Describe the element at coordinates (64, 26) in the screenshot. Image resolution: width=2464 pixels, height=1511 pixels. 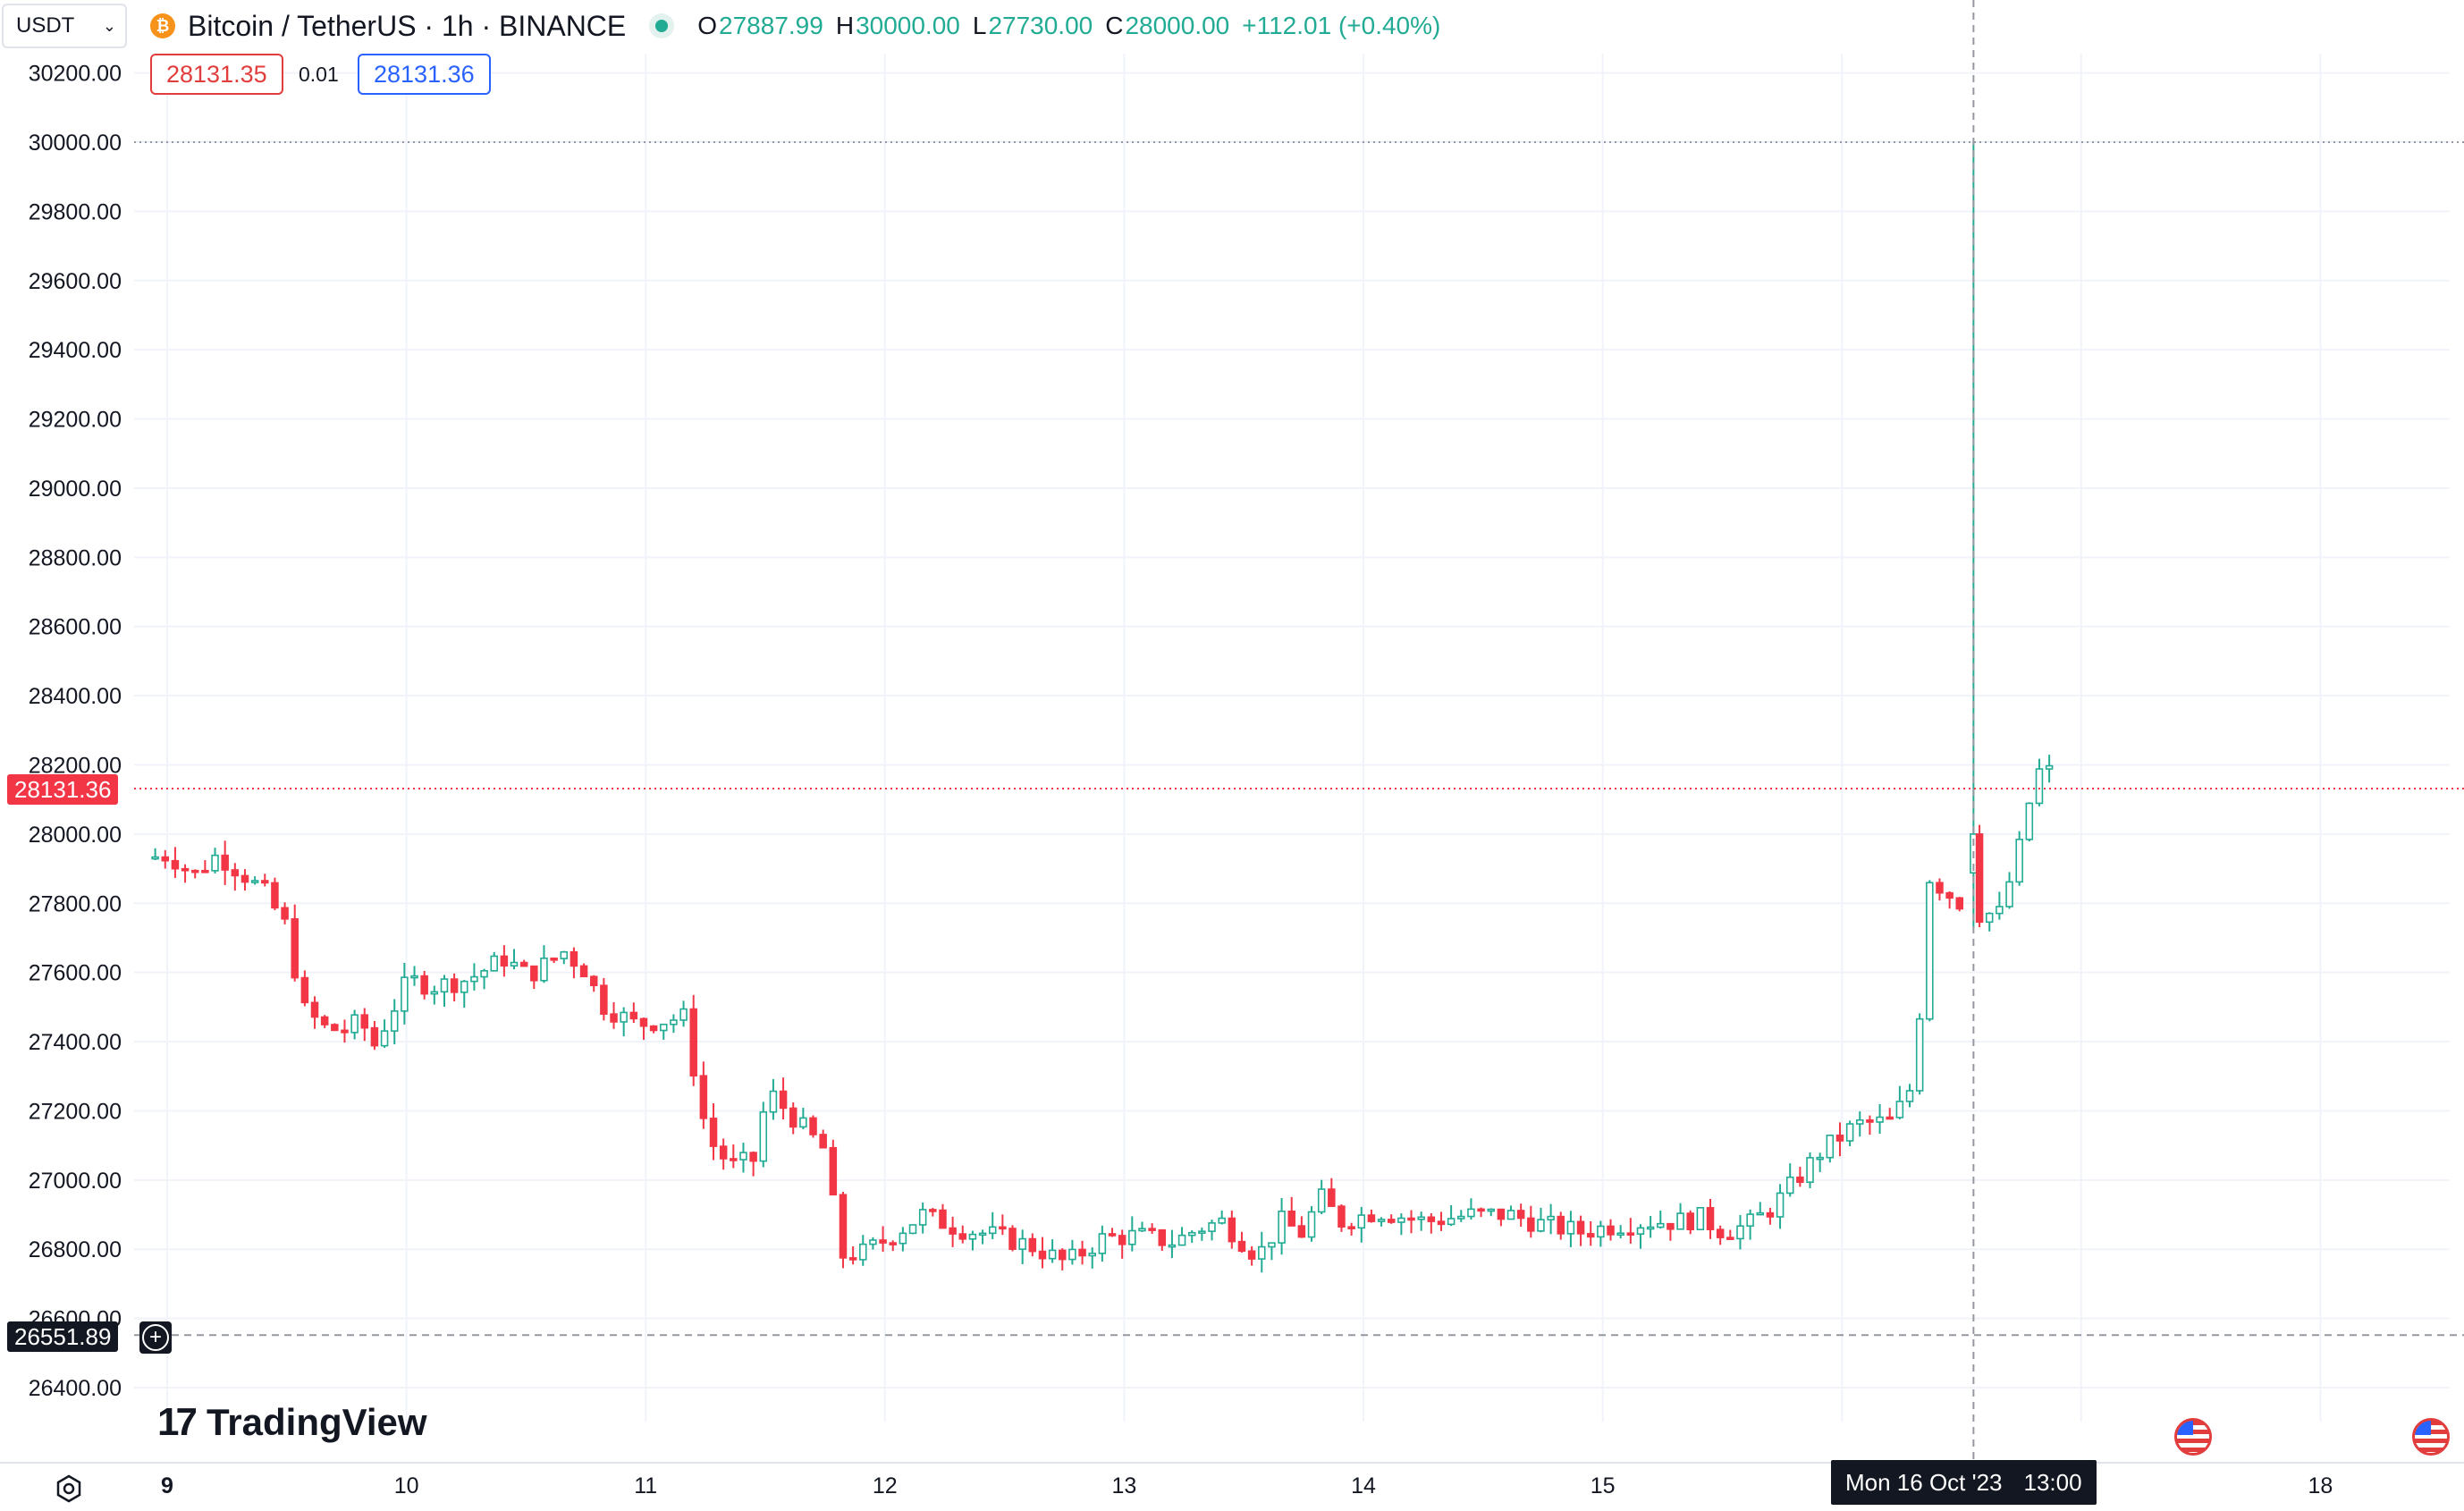
I see `currency-select: USDT ⌄` at that location.